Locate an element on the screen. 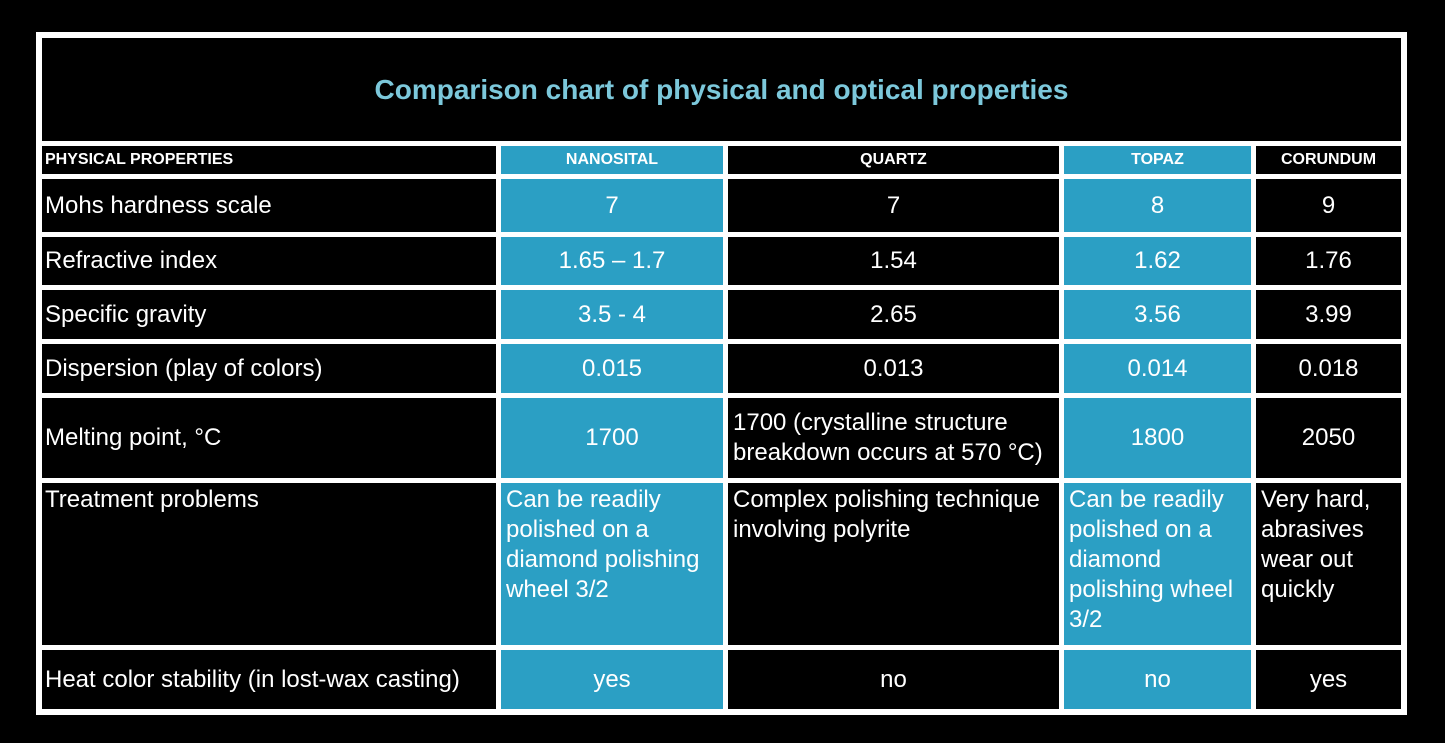 This screenshot has width=1445, height=743. property-cell: Treatment problems is located at coordinates (269, 564).